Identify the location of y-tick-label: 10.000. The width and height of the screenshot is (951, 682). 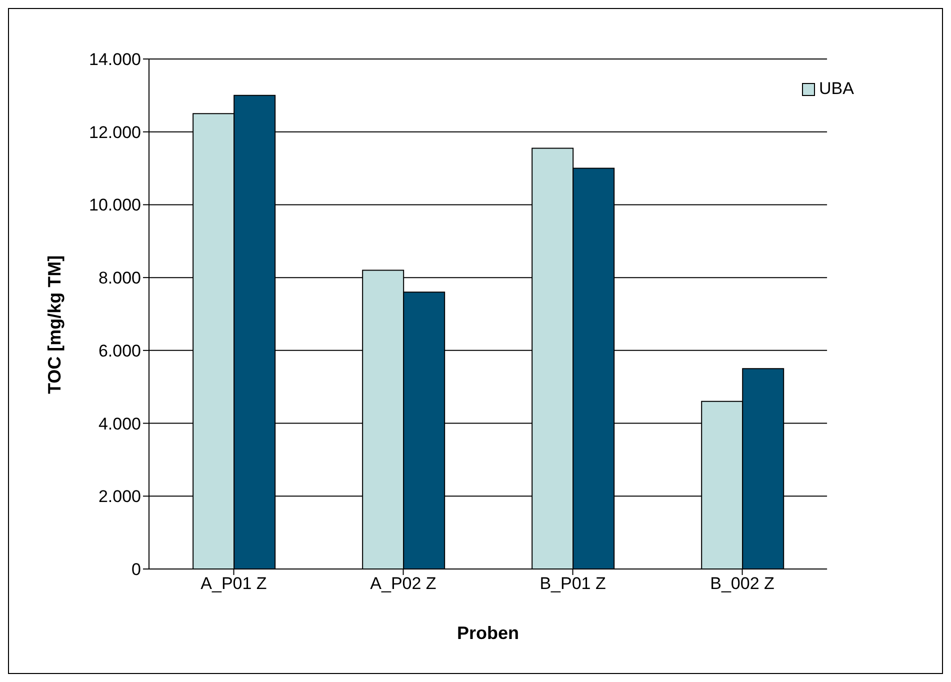
(115, 205).